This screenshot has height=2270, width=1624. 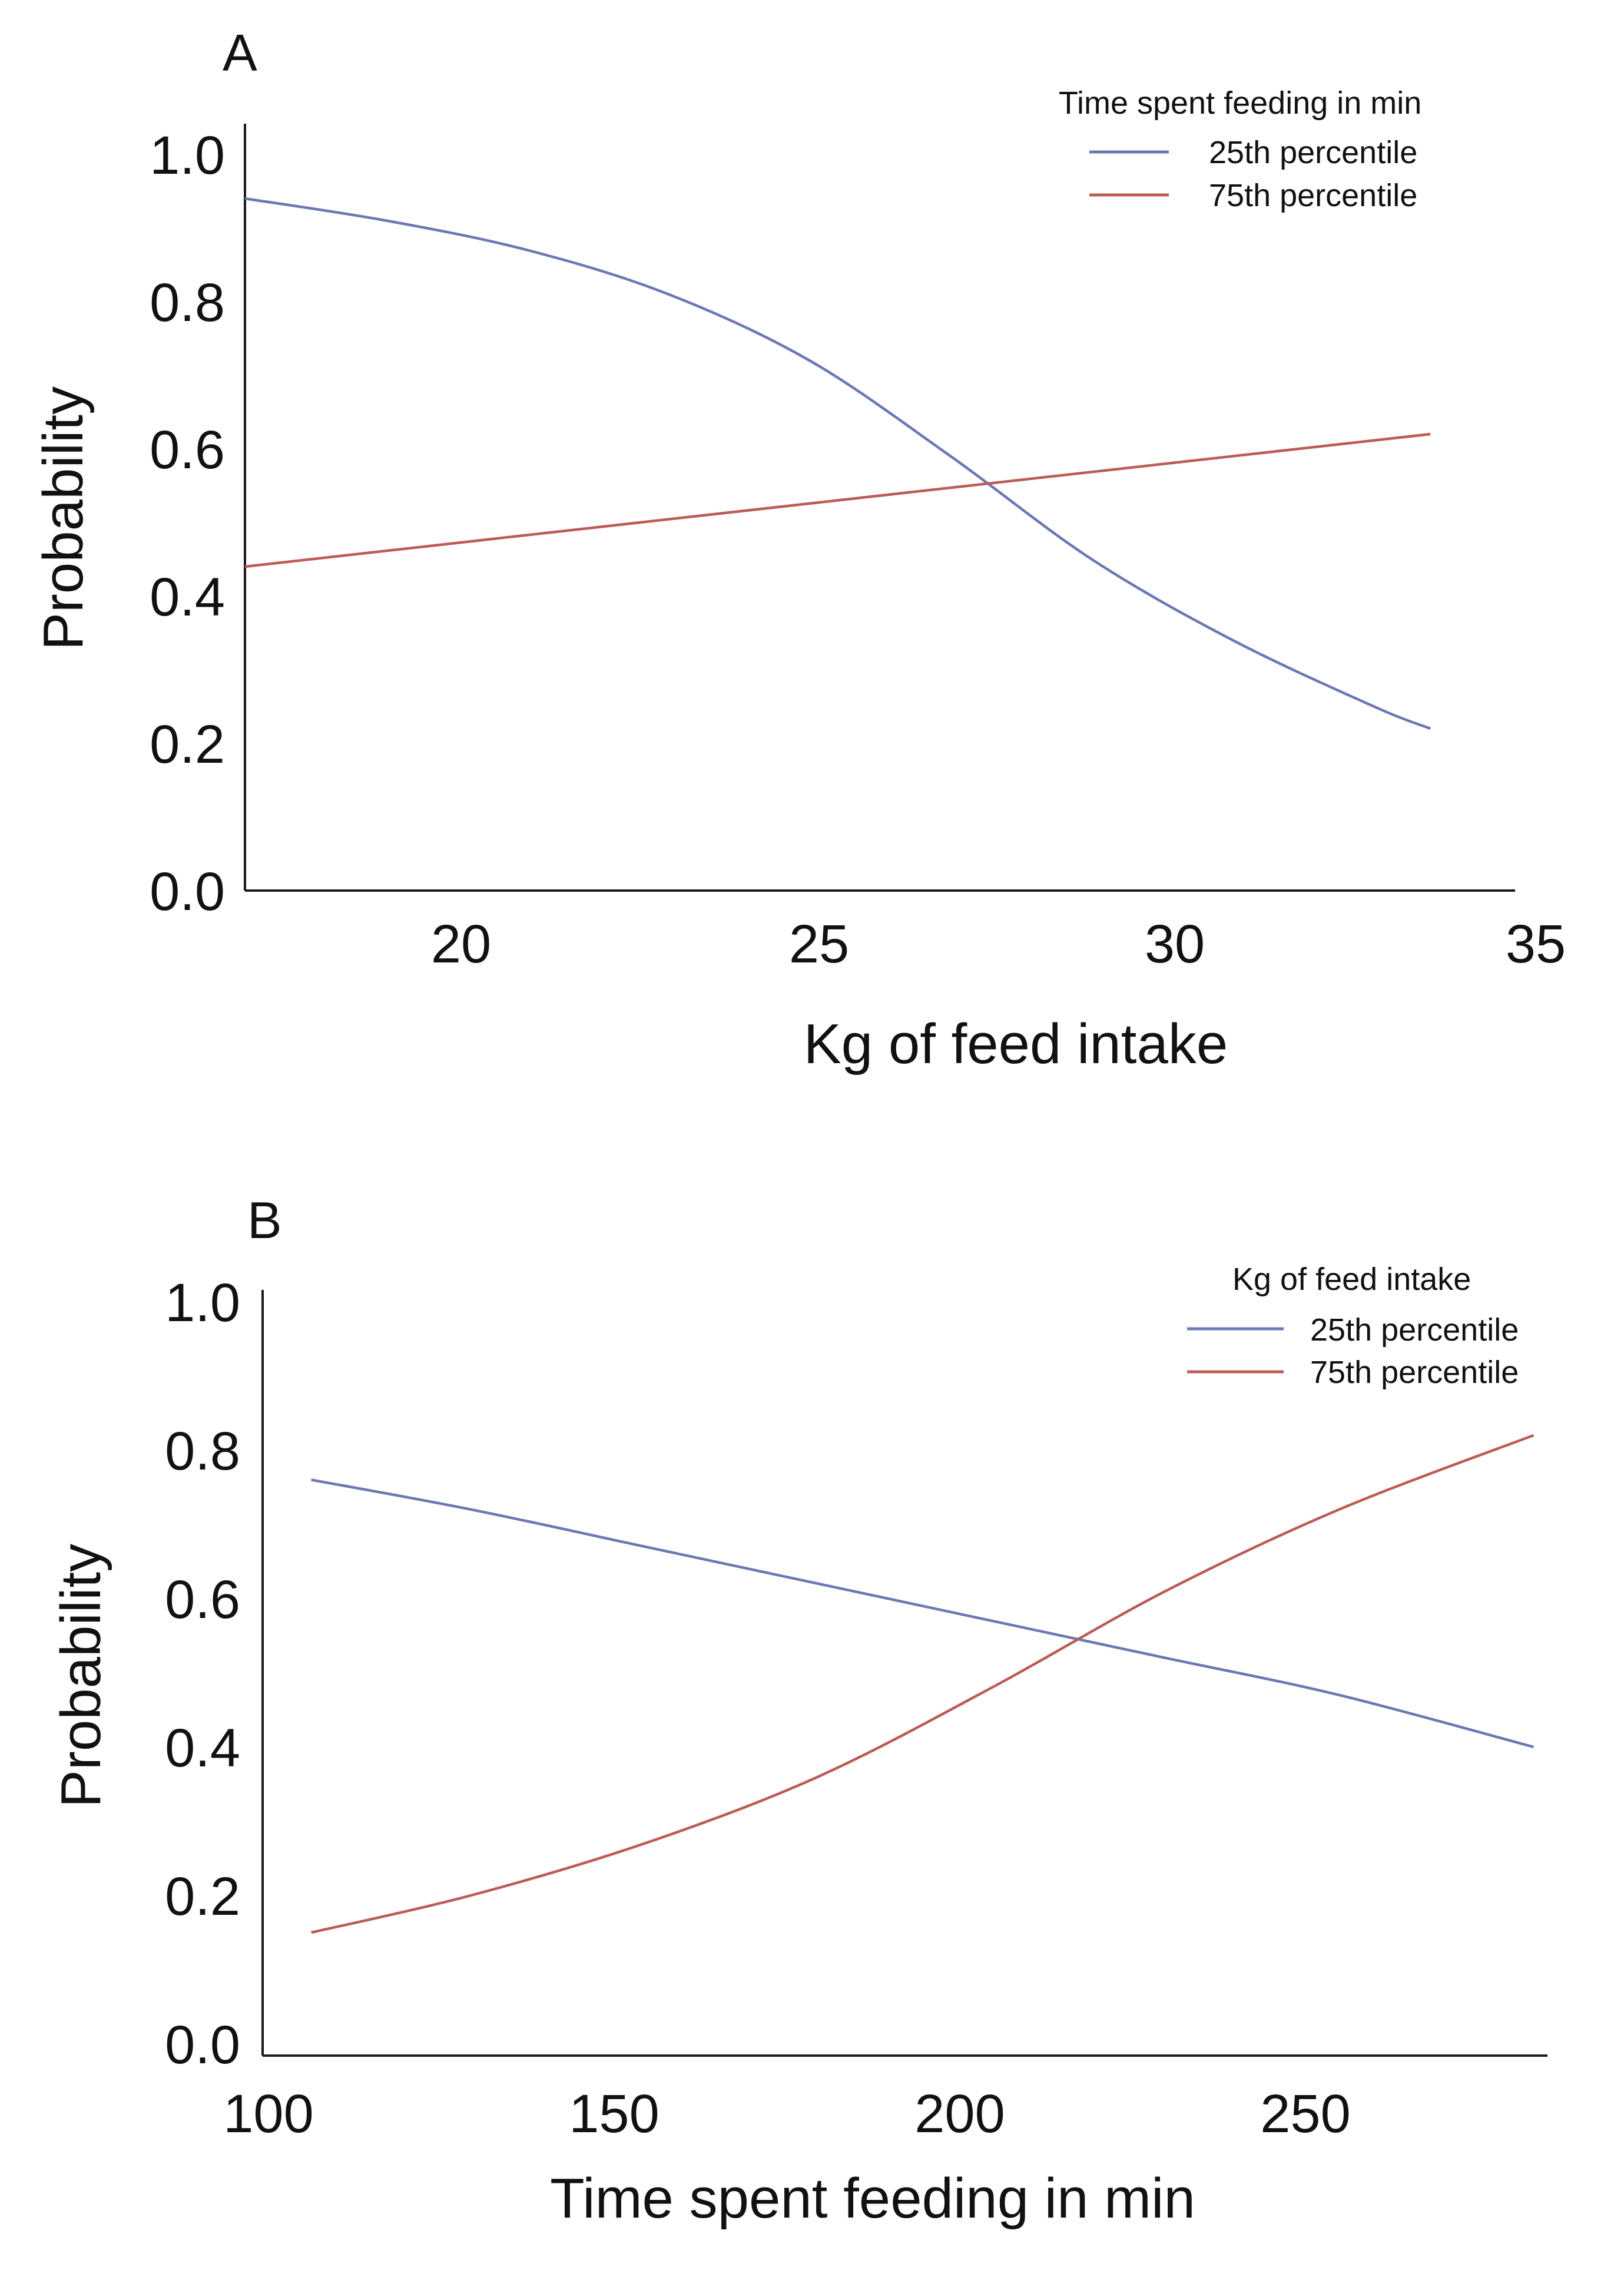 What do you see at coordinates (187, 597) in the screenshot?
I see `panel-a-ytick-label: 0.4` at bounding box center [187, 597].